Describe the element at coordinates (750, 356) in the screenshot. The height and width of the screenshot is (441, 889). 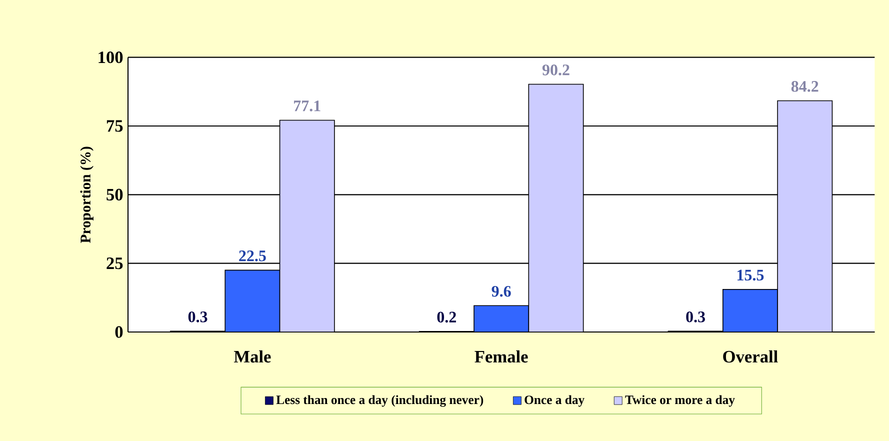
I see `x-tick-label: Overall` at that location.